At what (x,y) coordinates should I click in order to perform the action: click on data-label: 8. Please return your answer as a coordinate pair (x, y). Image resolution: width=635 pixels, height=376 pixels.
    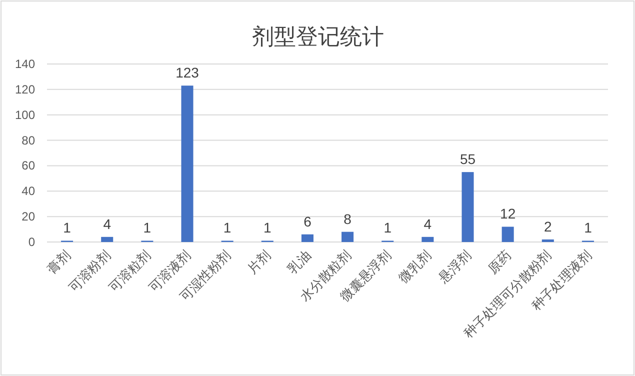
    Looking at the image, I should click on (348, 218).